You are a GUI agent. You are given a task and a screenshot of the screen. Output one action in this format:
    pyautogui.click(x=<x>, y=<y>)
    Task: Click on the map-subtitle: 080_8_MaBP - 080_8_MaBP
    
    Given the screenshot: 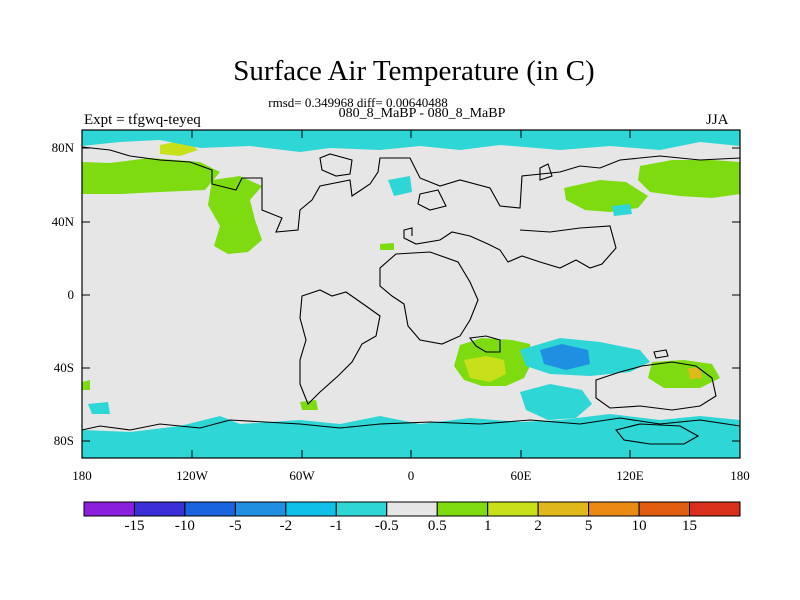 What is the action you would take?
    pyautogui.click(x=422, y=113)
    